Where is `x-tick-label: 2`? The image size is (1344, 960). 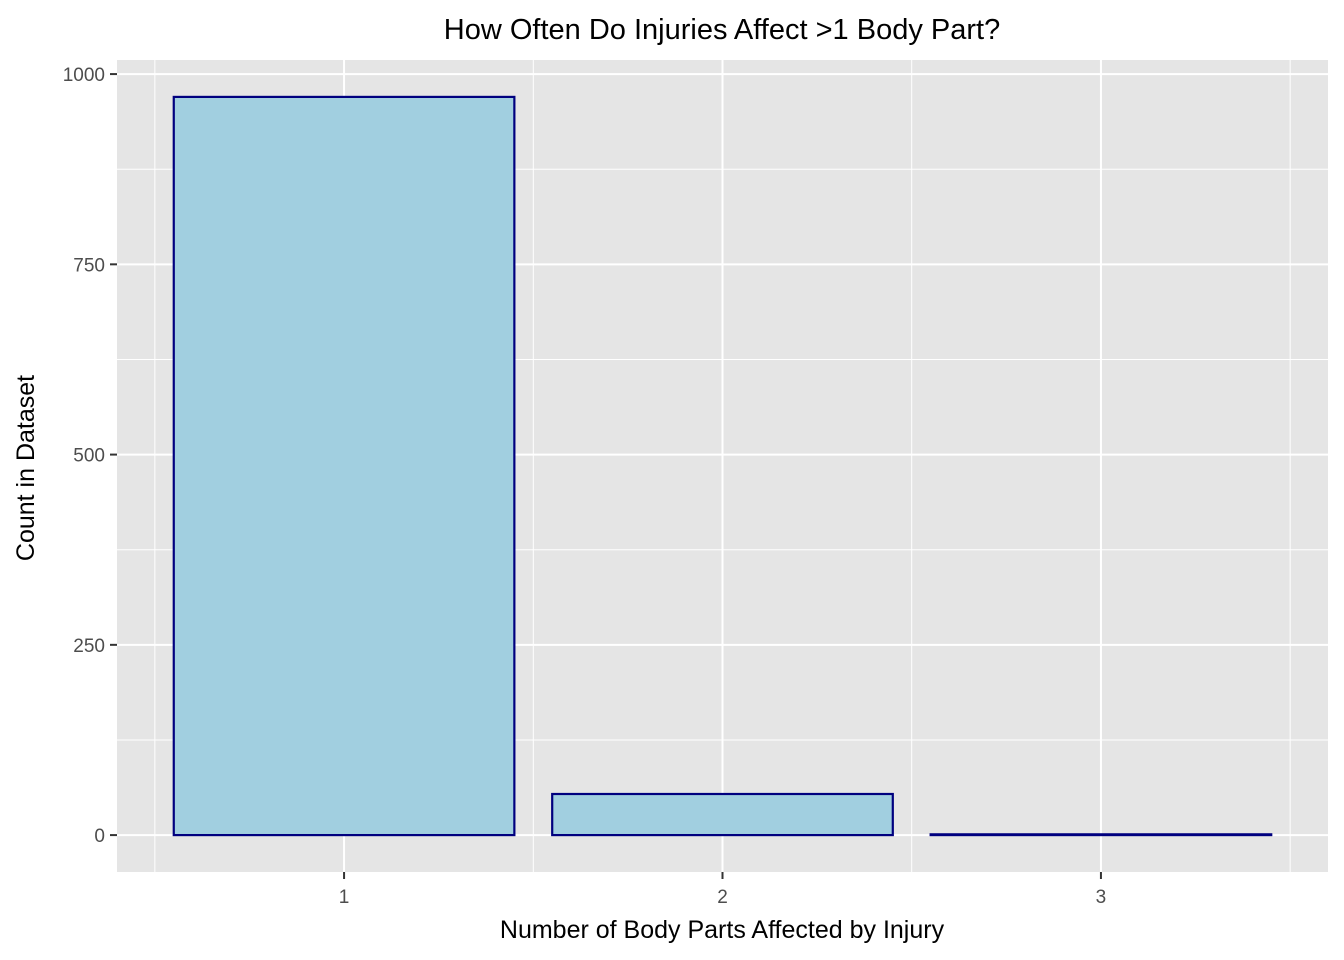
x-tick-label: 2 is located at coordinates (722, 897).